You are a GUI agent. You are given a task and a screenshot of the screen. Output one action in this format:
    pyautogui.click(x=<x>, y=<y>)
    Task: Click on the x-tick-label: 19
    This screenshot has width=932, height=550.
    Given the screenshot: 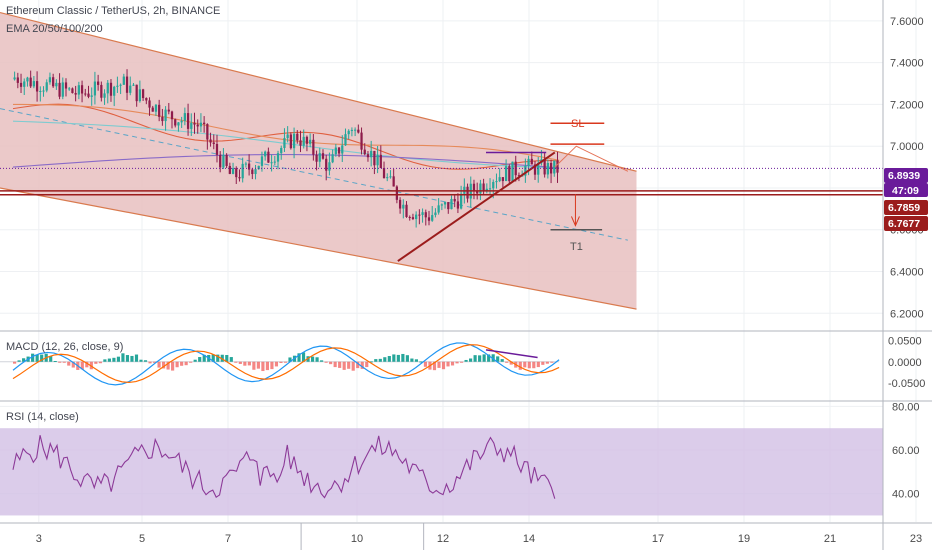 What is the action you would take?
    pyautogui.click(x=744, y=539)
    